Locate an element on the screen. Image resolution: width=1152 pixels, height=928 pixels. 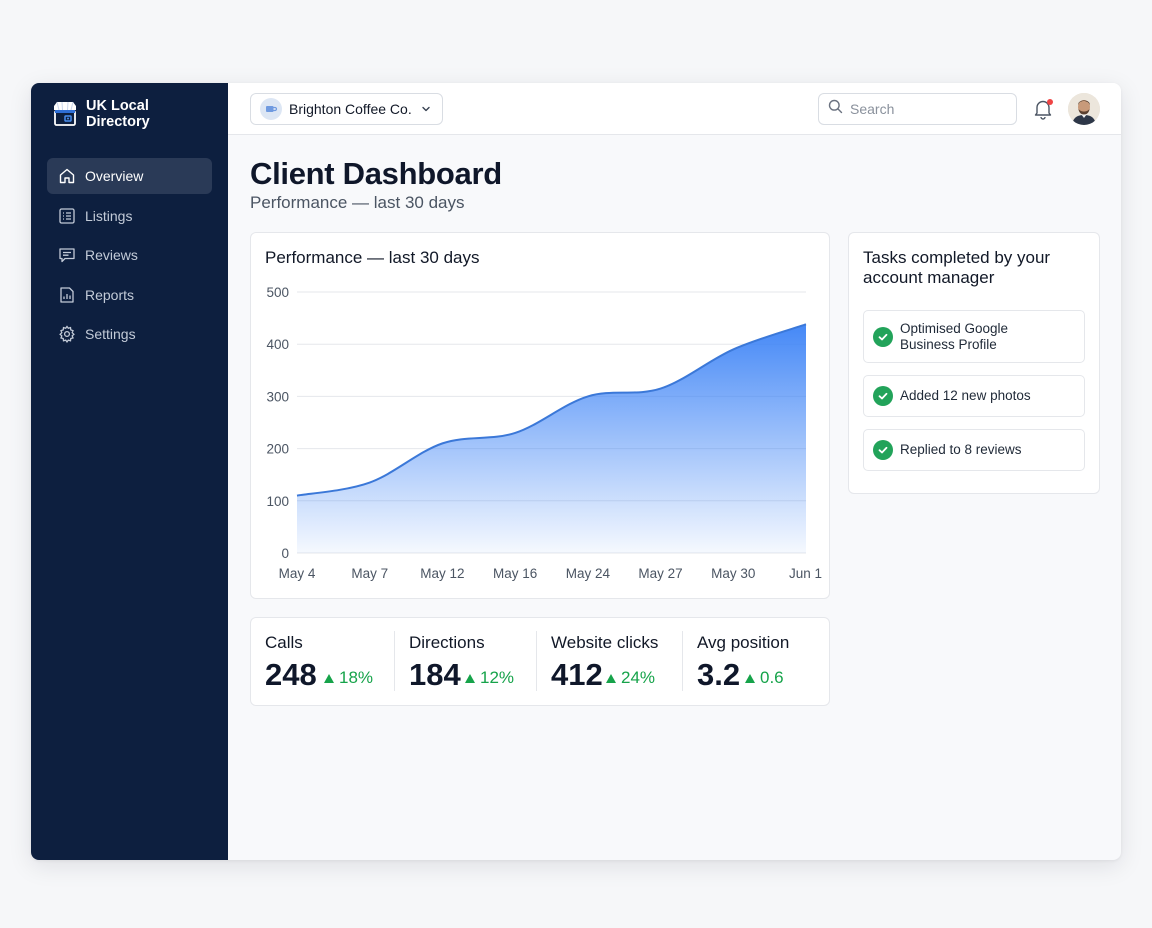
chevron-down-icon is located at coordinates (426, 109).